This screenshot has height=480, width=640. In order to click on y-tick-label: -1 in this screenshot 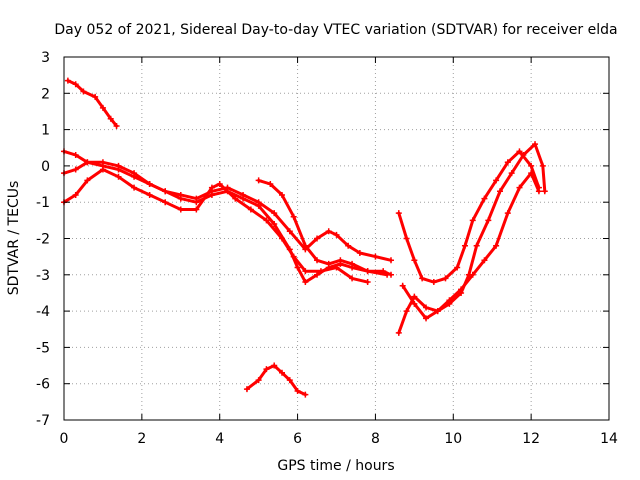, I will do `click(43, 203)`.